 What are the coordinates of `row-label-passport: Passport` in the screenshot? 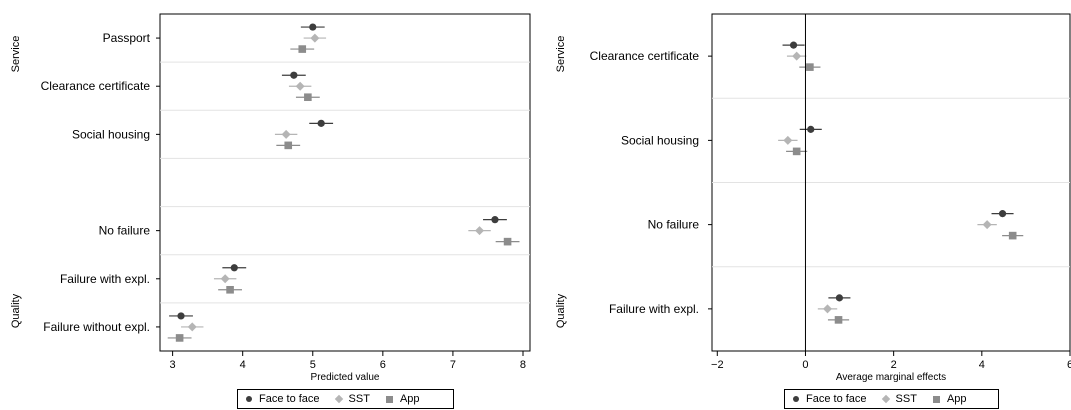 It's located at (127, 38).